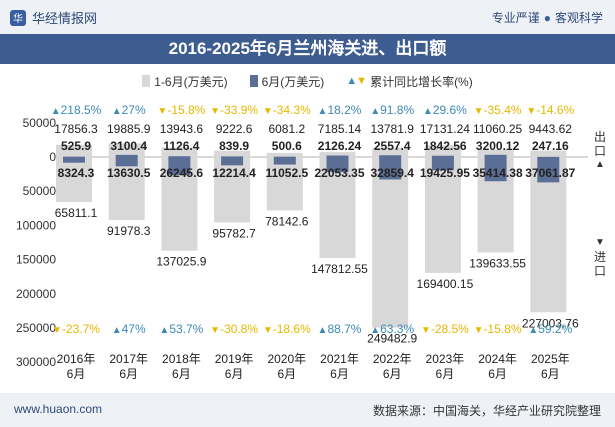 The height and width of the screenshot is (427, 615). I want to click on x-tick-label: 2020年 6月, so click(286, 366).